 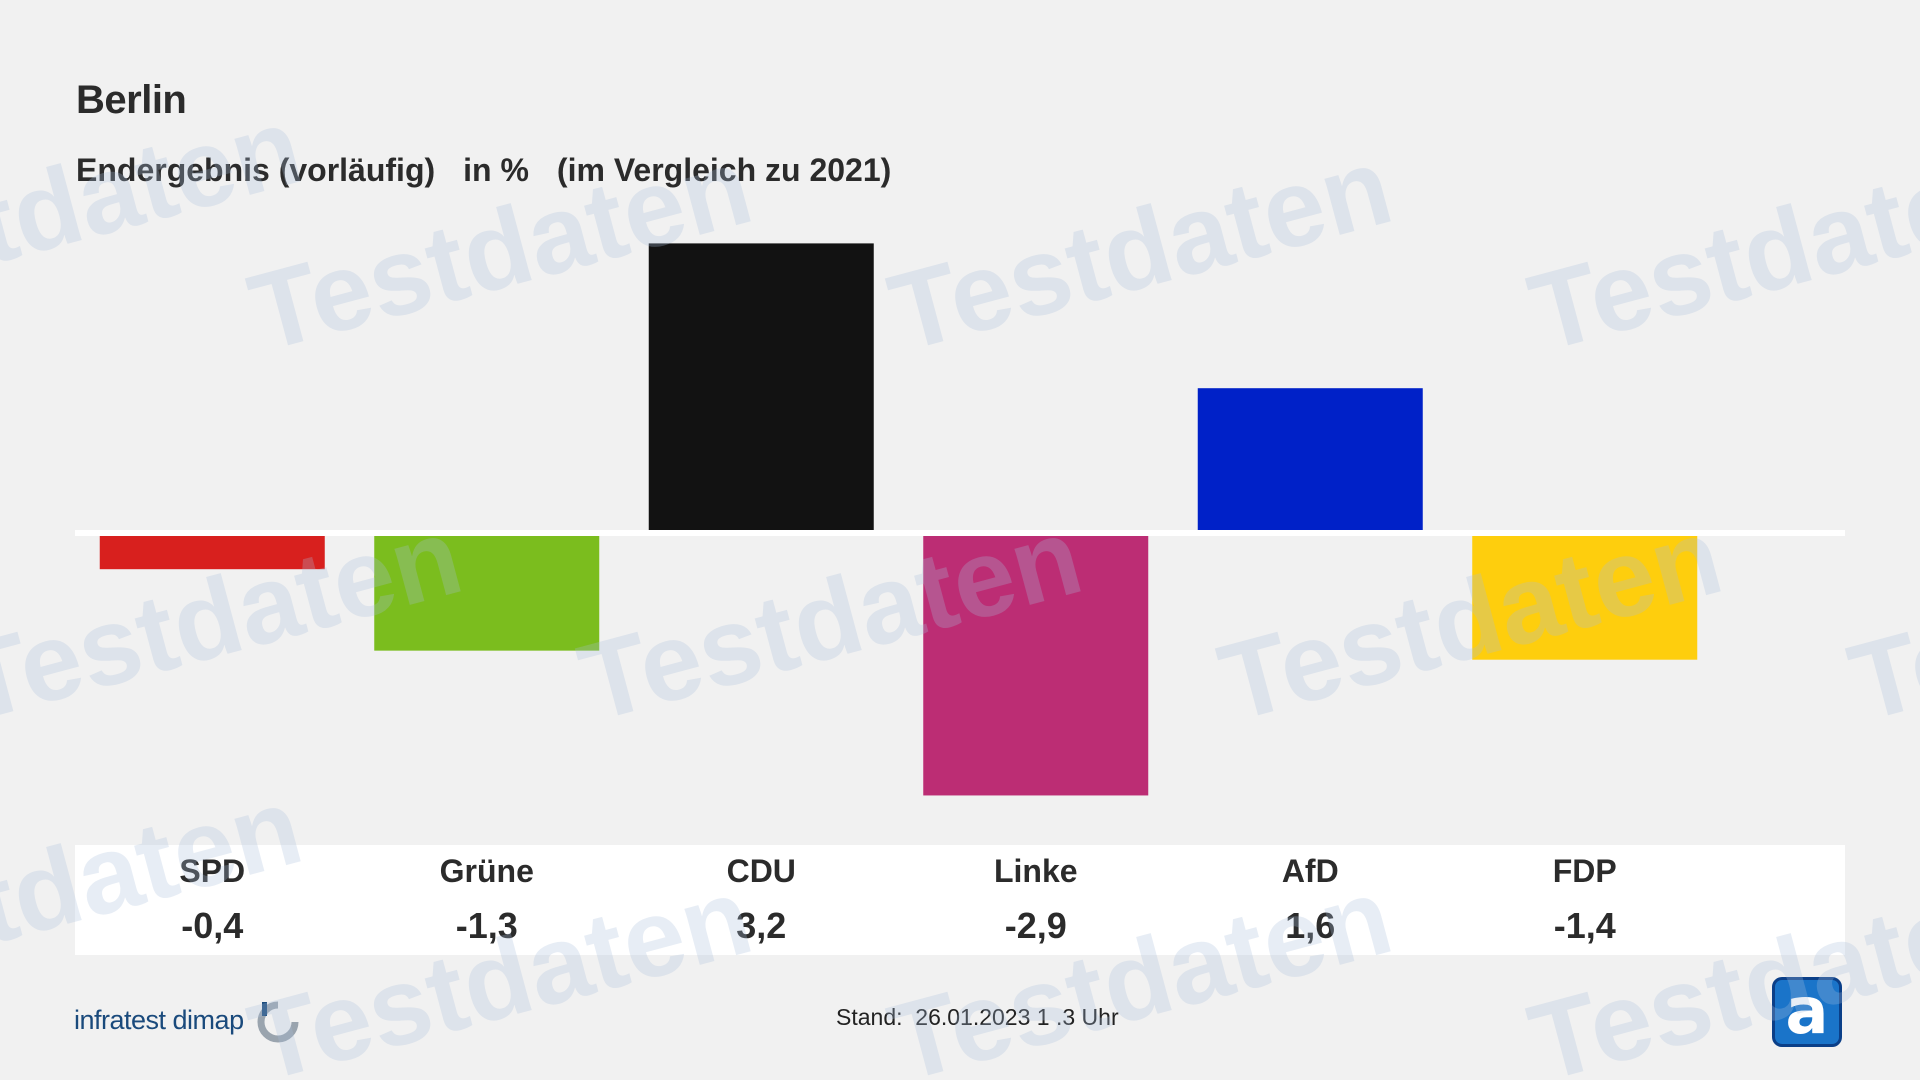 I want to click on category-label: Linke, so click(x=1036, y=871).